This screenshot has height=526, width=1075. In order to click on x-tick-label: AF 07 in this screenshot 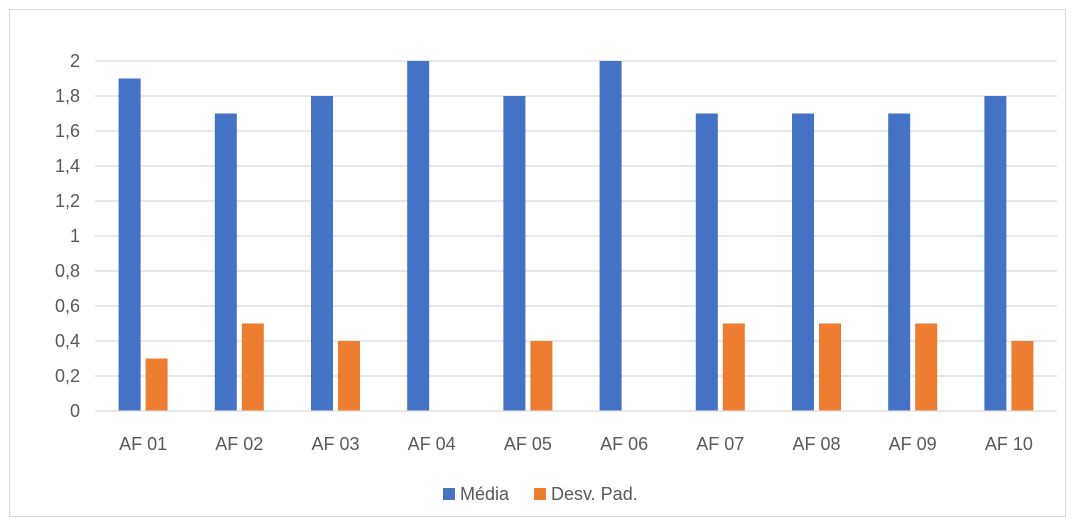, I will do `click(720, 444)`.